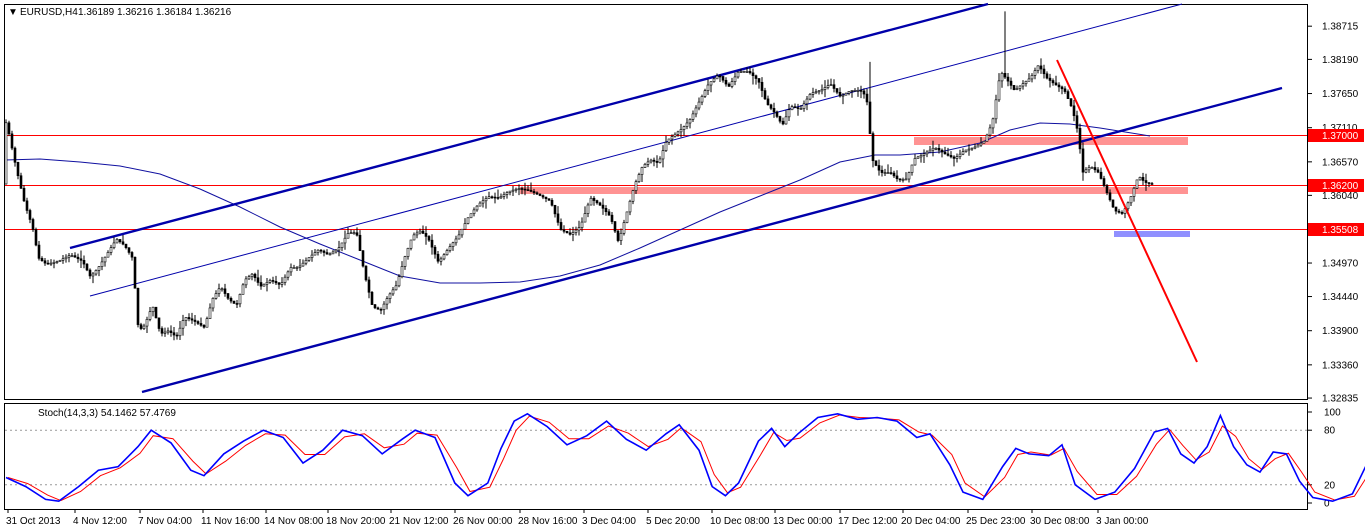  What do you see at coordinates (1333, 331) in the screenshot?
I see `price-tick: 1.33900` at bounding box center [1333, 331].